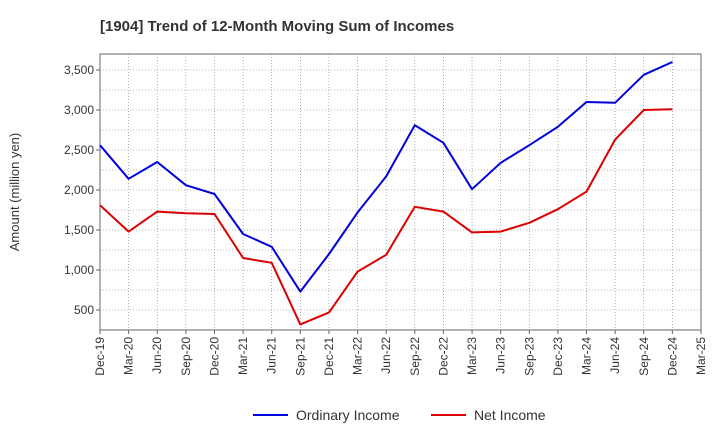 The width and height of the screenshot is (720, 440). What do you see at coordinates (79, 270) in the screenshot?
I see `y-tick-label: 1,000` at bounding box center [79, 270].